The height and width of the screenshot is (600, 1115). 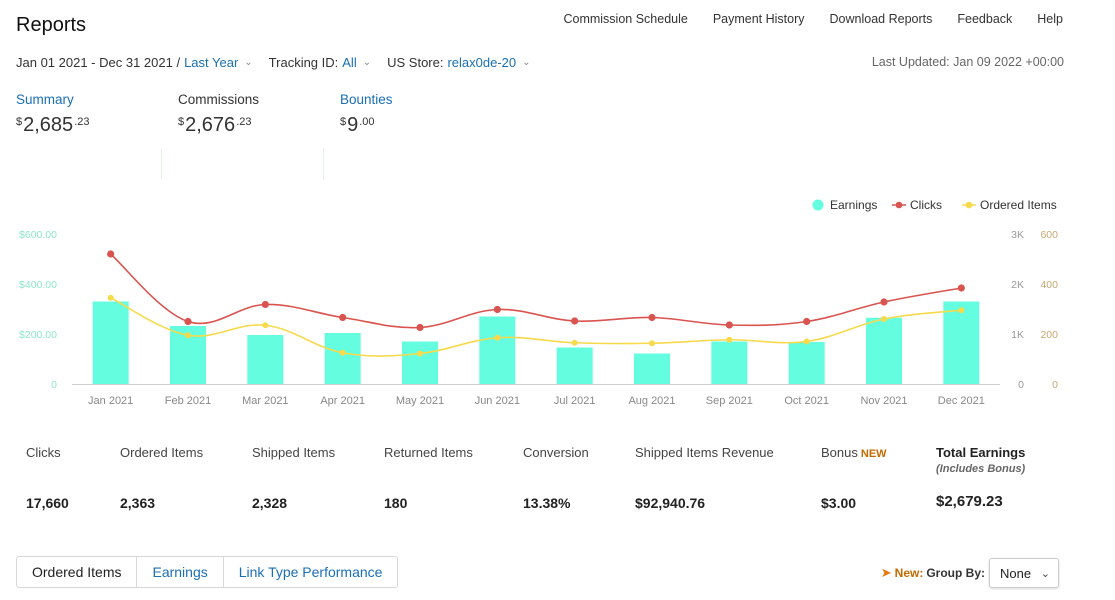 What do you see at coordinates (575, 401) in the screenshot?
I see `x-tick-label: Jul 2021` at bounding box center [575, 401].